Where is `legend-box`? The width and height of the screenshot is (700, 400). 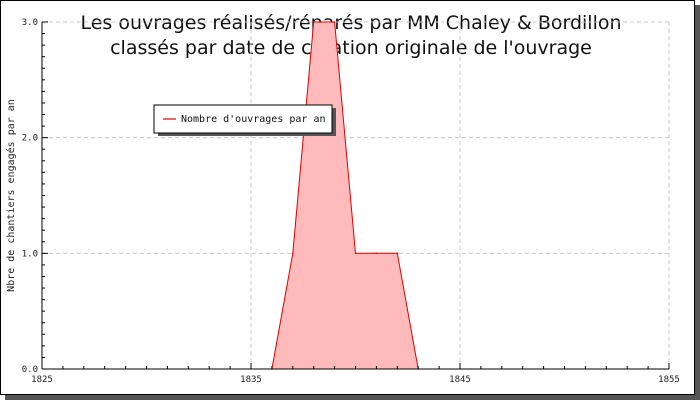 legend-box is located at coordinates (243, 119).